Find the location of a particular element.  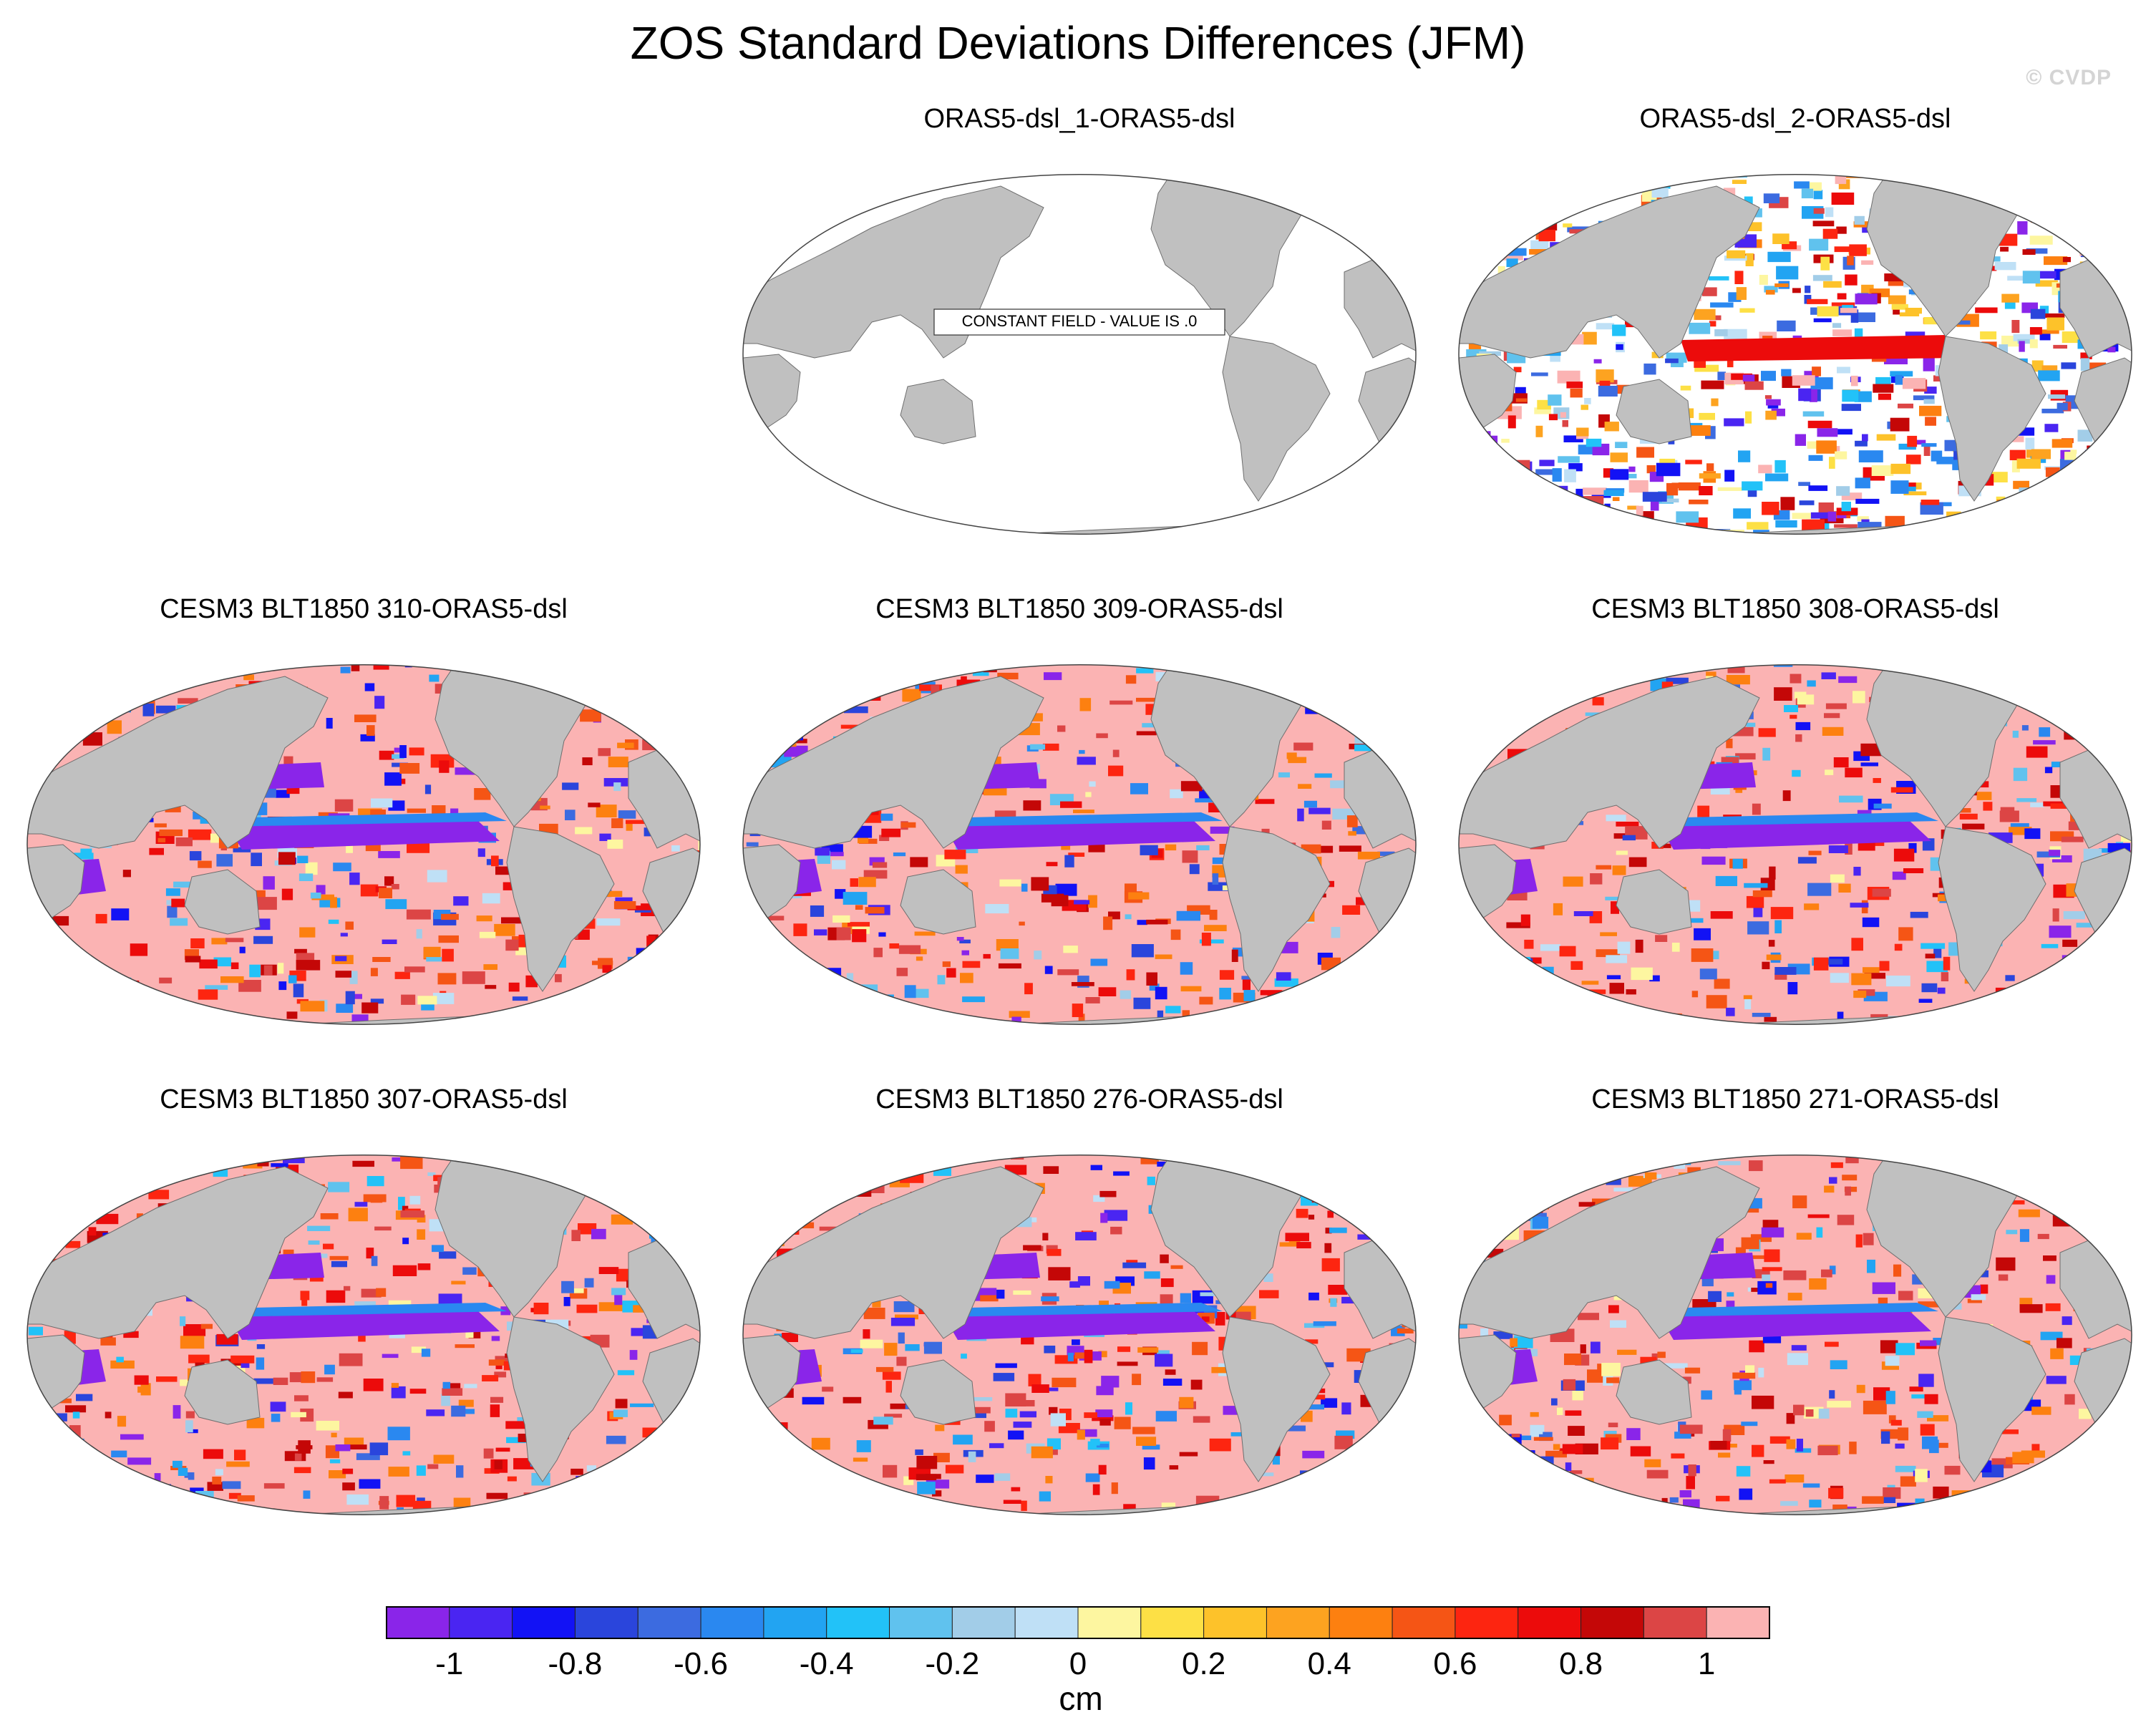

constant-field-text: CONSTANT FIELD - VALUE IS .0 is located at coordinates (1080, 321).